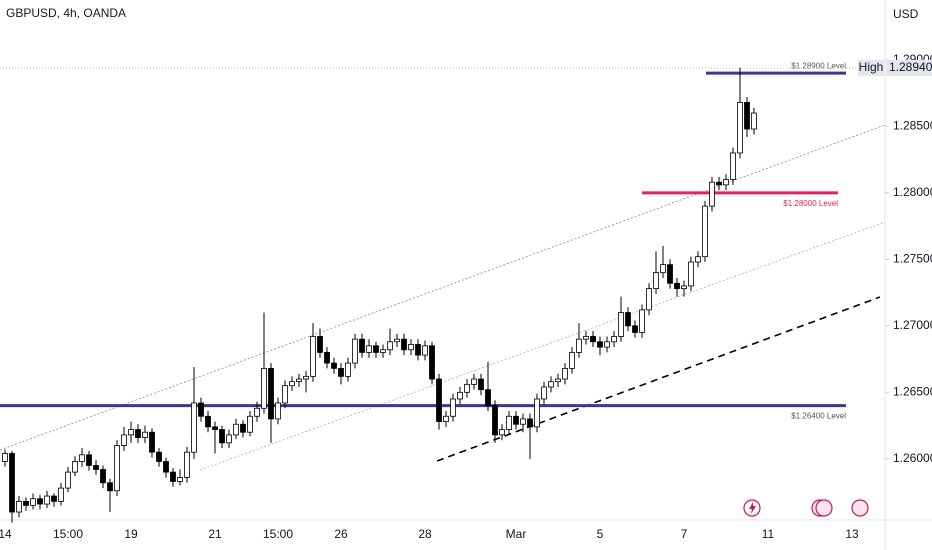 The width and height of the screenshot is (932, 550). I want to click on high-value: 1.28940, so click(910, 67).